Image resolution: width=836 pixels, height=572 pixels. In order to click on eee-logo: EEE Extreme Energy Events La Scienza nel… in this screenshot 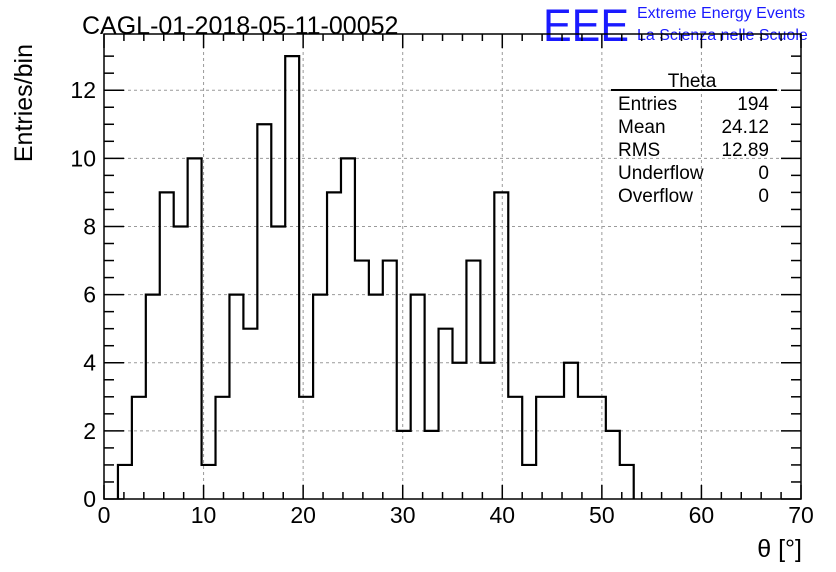, I will do `click(675, 25)`.